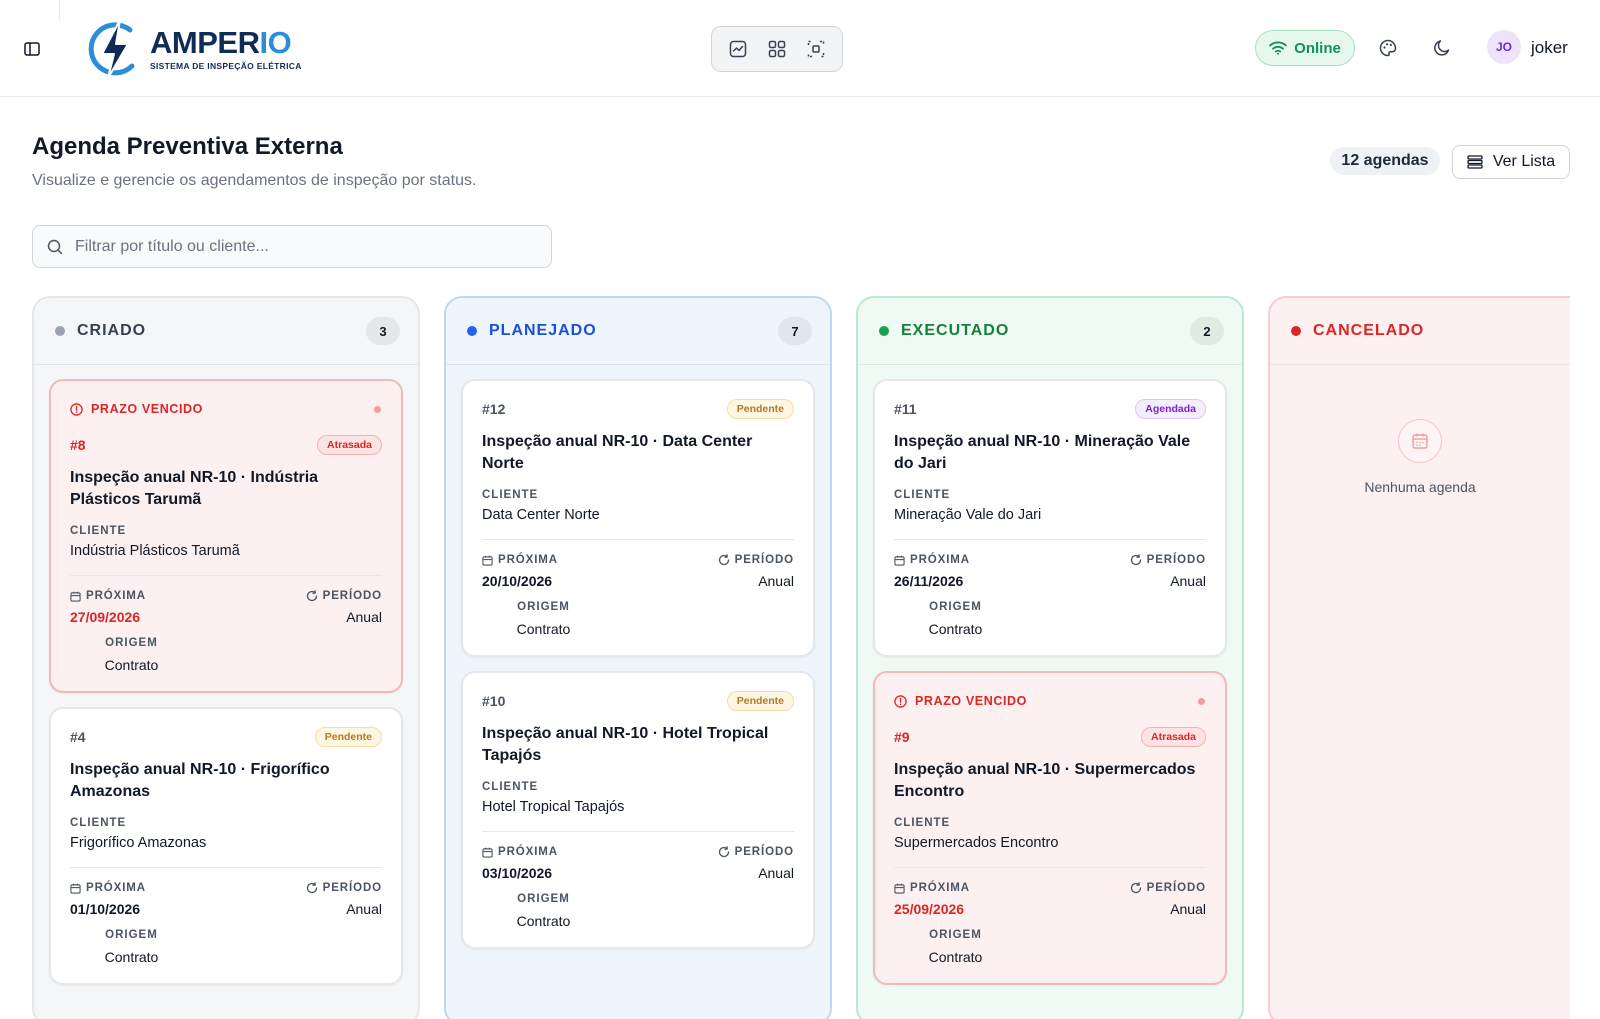  I want to click on next-date: 27/09/2026, so click(105, 617).